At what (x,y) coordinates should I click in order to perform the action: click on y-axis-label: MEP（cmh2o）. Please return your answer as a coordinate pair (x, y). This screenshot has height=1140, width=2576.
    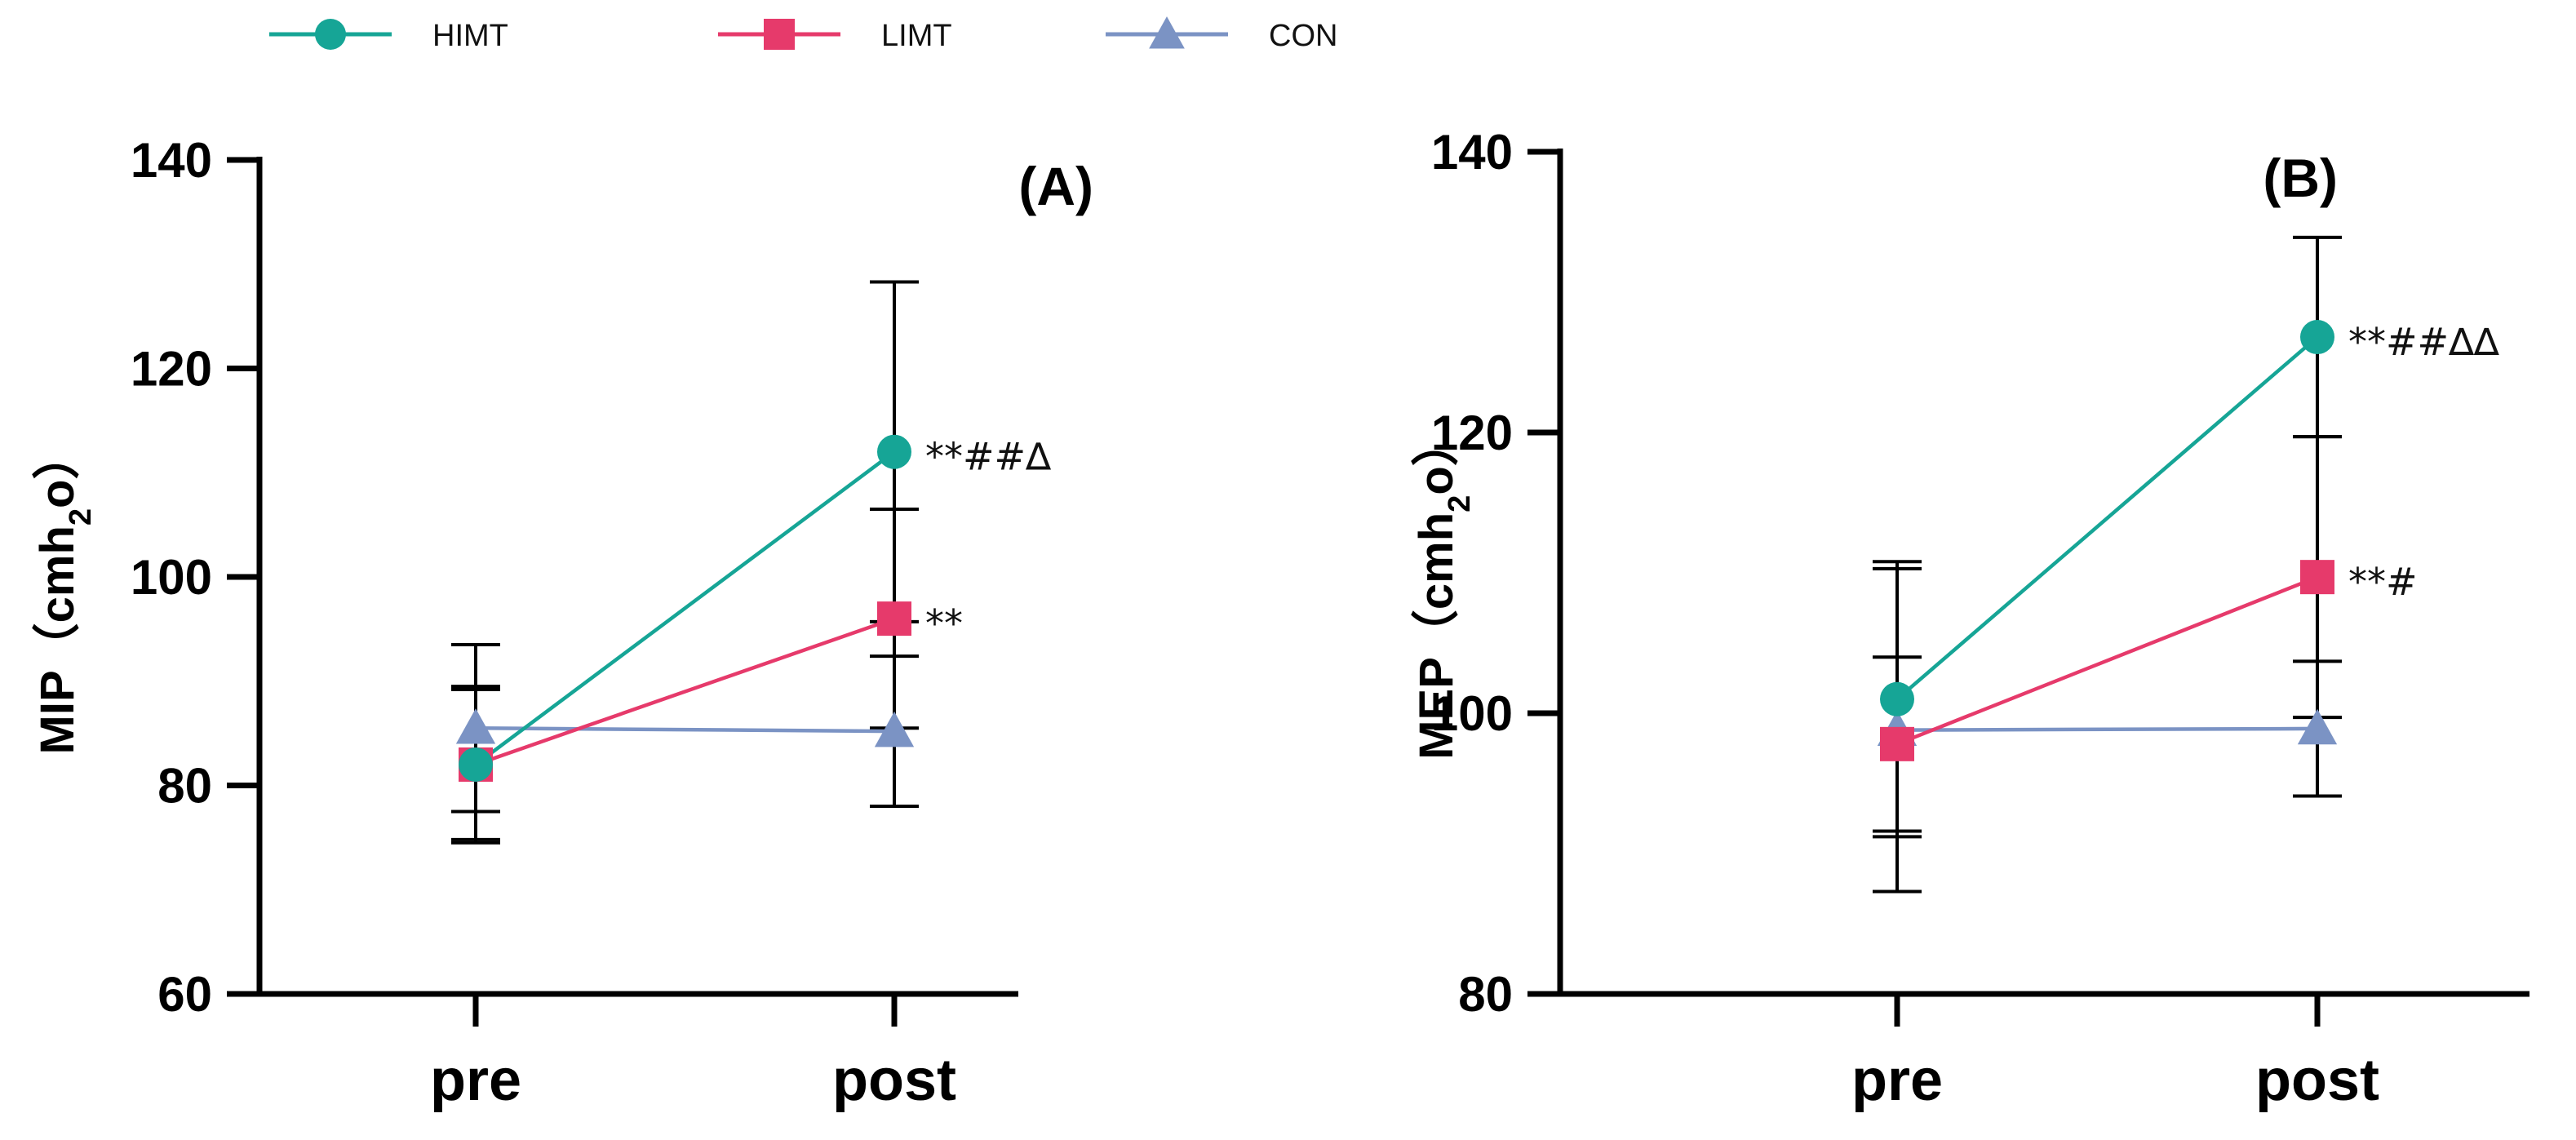
    Looking at the image, I should click on (1443, 589).